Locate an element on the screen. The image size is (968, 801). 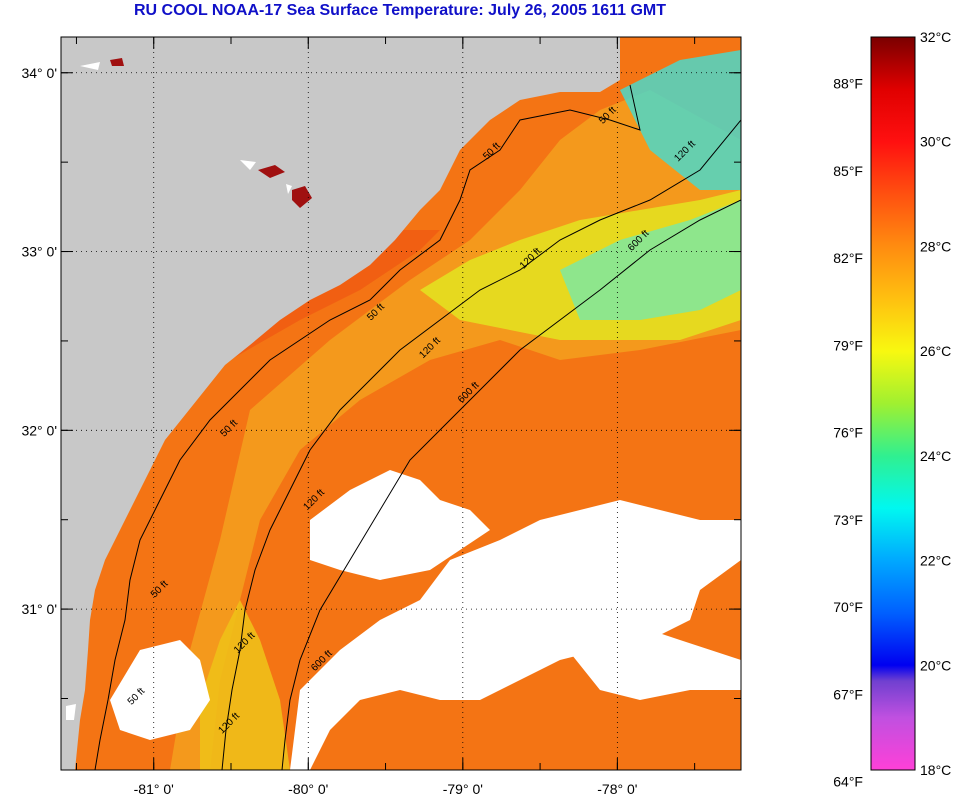
lat-tick-label: 34° 0' is located at coordinates (39, 73).